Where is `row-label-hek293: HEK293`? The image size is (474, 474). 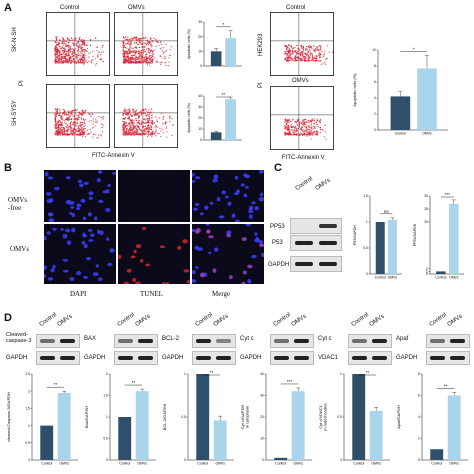
row-label-hek293: HEK293 is located at coordinates (261, 44).